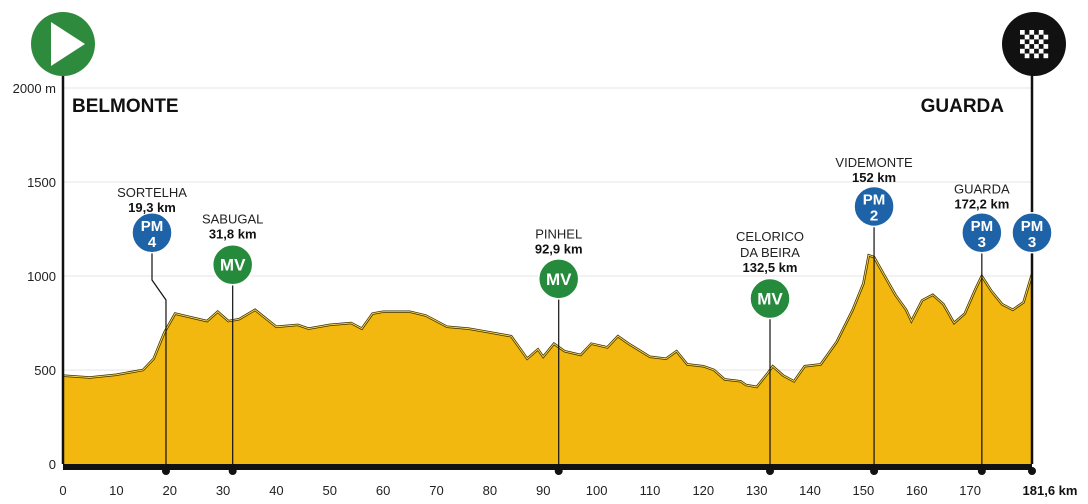  What do you see at coordinates (874, 215) in the screenshot?
I see `badge-category: 2` at bounding box center [874, 215].